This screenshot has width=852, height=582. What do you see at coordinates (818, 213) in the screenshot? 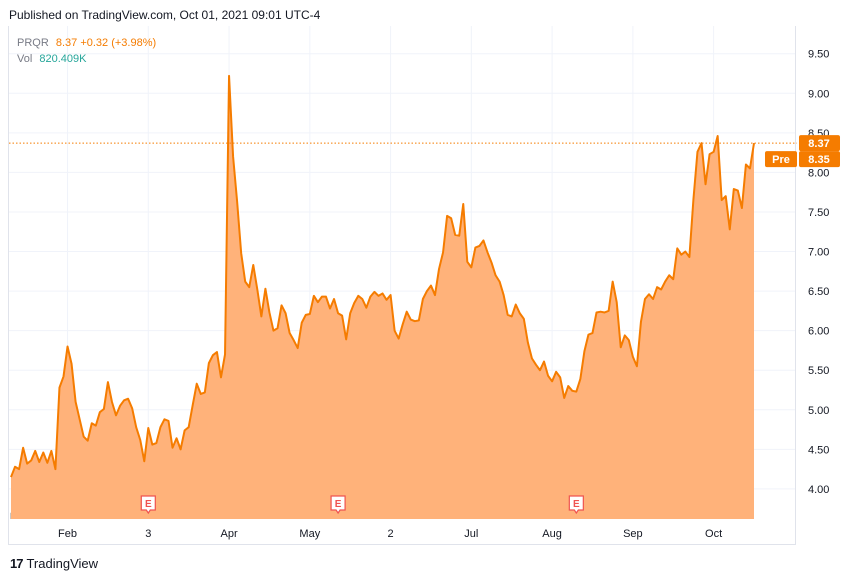
I see `y-tick-label: 7.50` at bounding box center [818, 213].